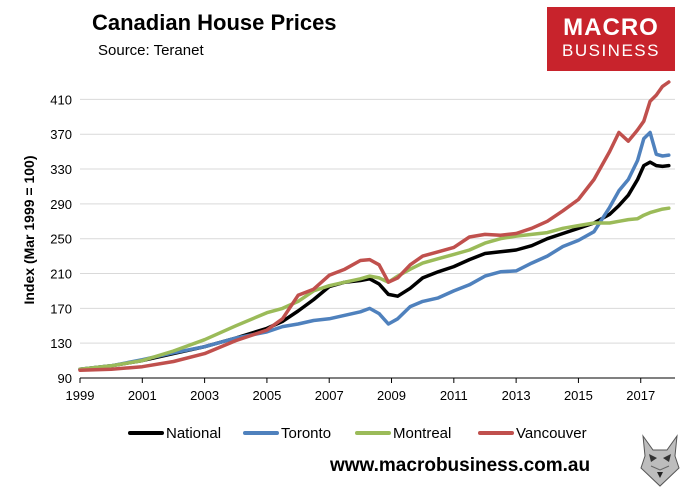 The image size is (695, 496). I want to click on y-tick-label: 130, so click(61, 343).